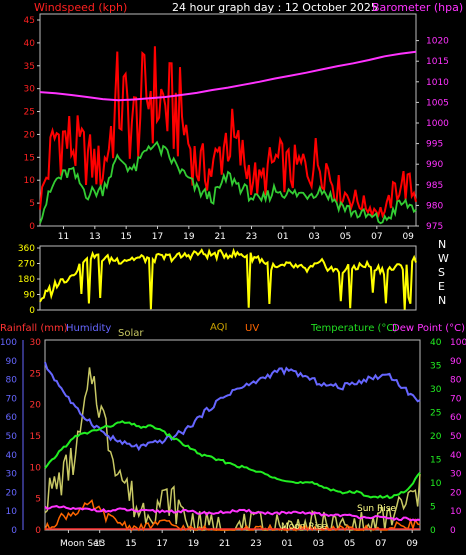  What do you see at coordinates (29, 21) in the screenshot?
I see `wind-y-tick-label: 45` at bounding box center [29, 21].